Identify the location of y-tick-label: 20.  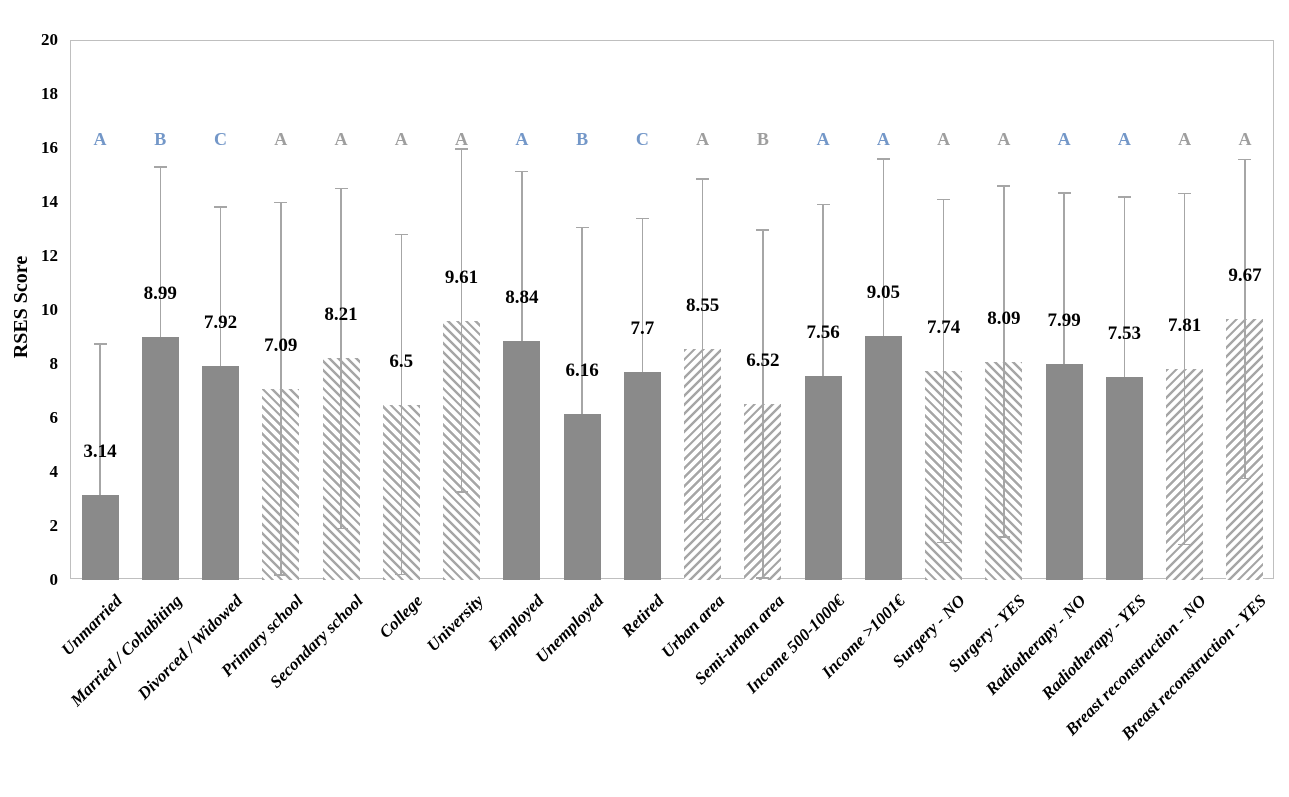
(49, 39).